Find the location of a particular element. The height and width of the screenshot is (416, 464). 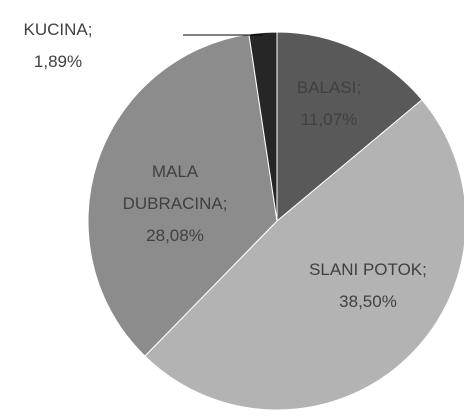

category-name: BALASI is located at coordinates (326, 87).